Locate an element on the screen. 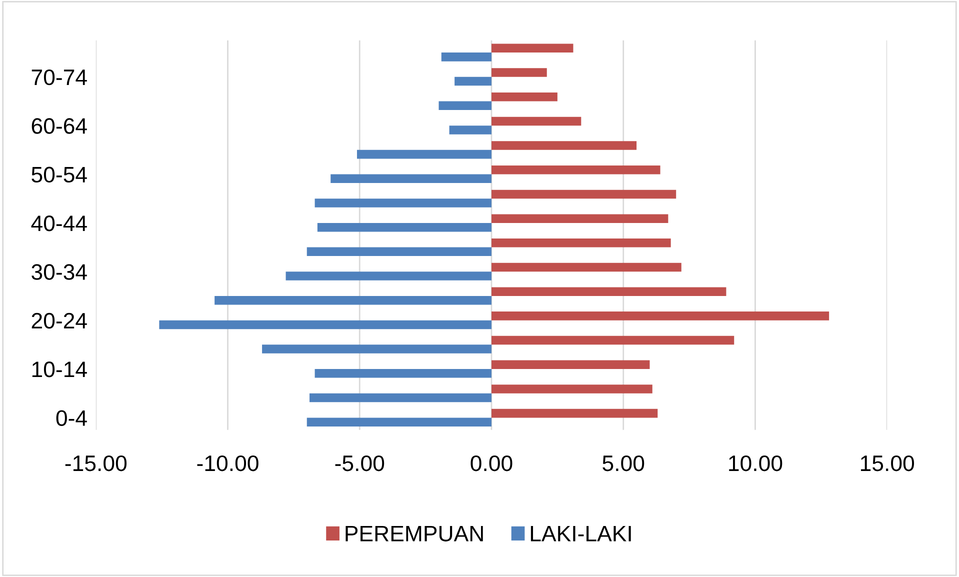 The image size is (959, 577). legend-label: PEREMPUAN is located at coordinates (414, 534).